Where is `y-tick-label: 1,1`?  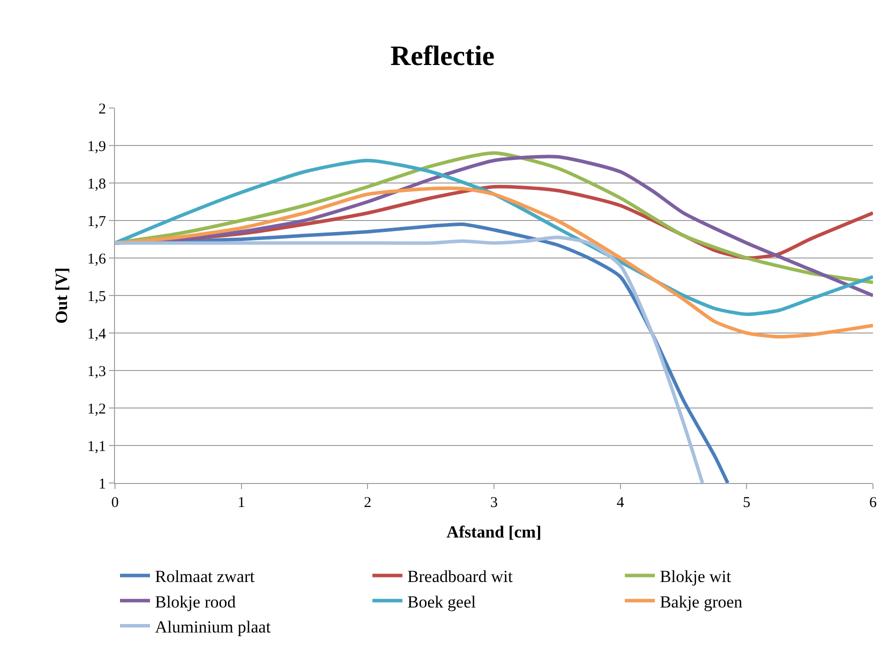
y-tick-label: 1,1 is located at coordinates (96, 446).